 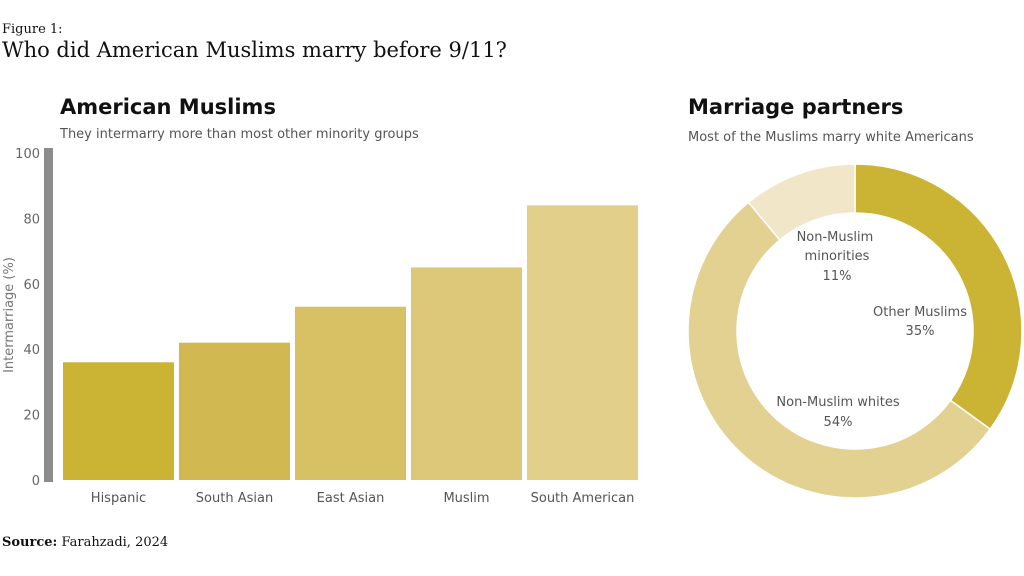 What do you see at coordinates (27, 318) in the screenshot?
I see `y-axis-ticks: 0 20 40 60 80 100` at bounding box center [27, 318].